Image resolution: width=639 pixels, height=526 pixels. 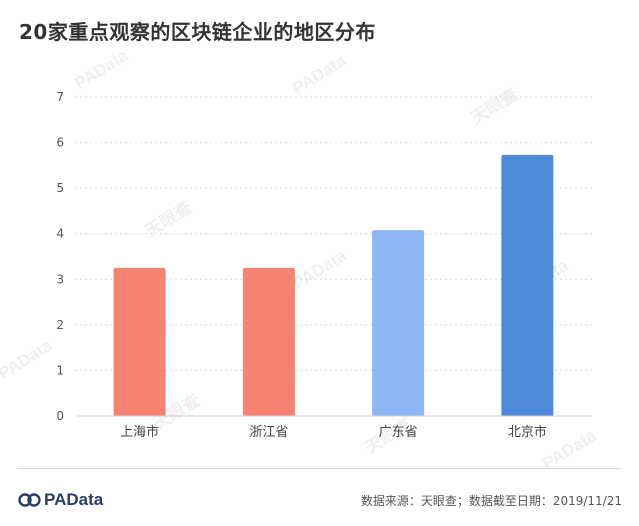 I want to click on y-tick-label: 1, so click(x=60, y=370).